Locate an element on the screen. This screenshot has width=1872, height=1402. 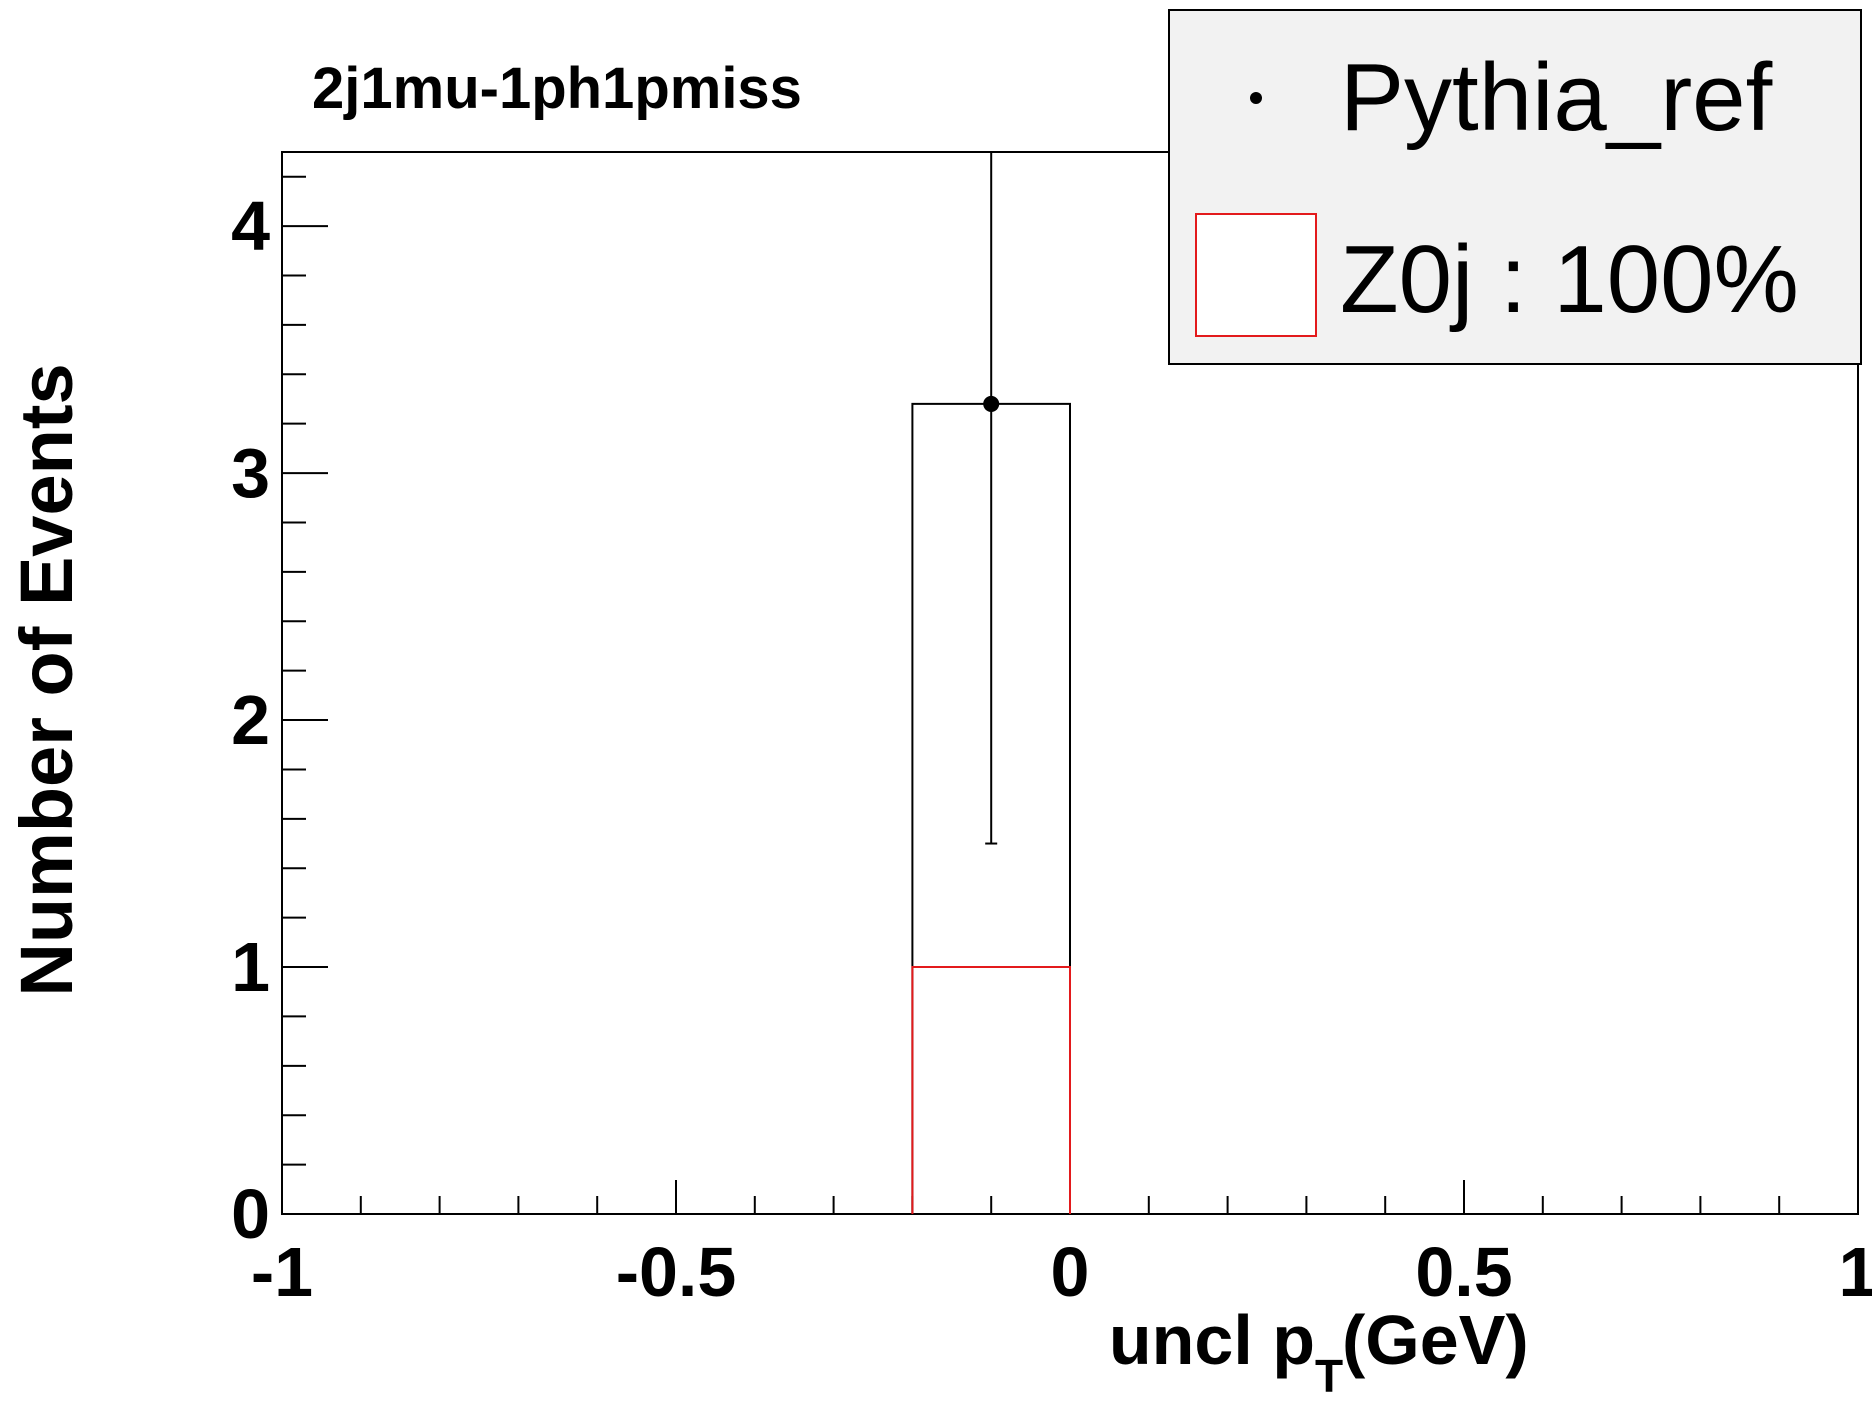
y-axis-label: Number of Events is located at coordinates (46, 679).